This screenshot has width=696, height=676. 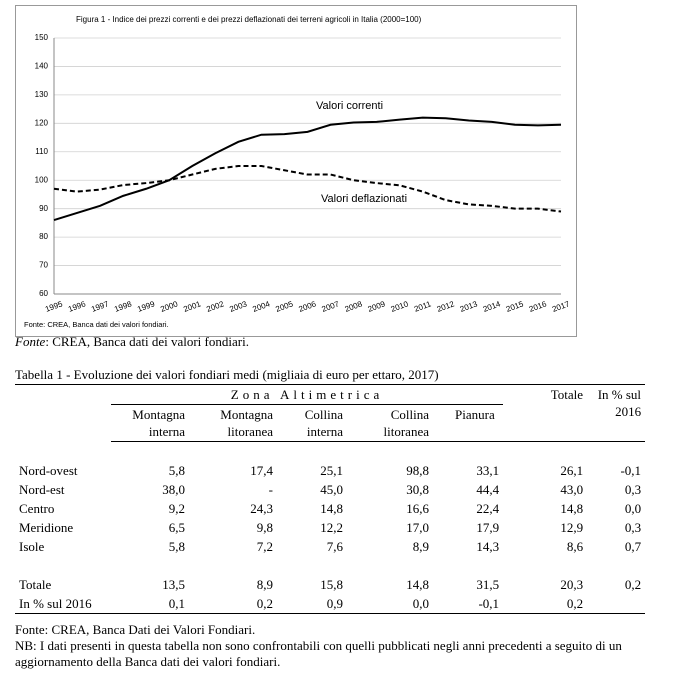 I want to click on cell: 17,0, so click(x=417, y=527).